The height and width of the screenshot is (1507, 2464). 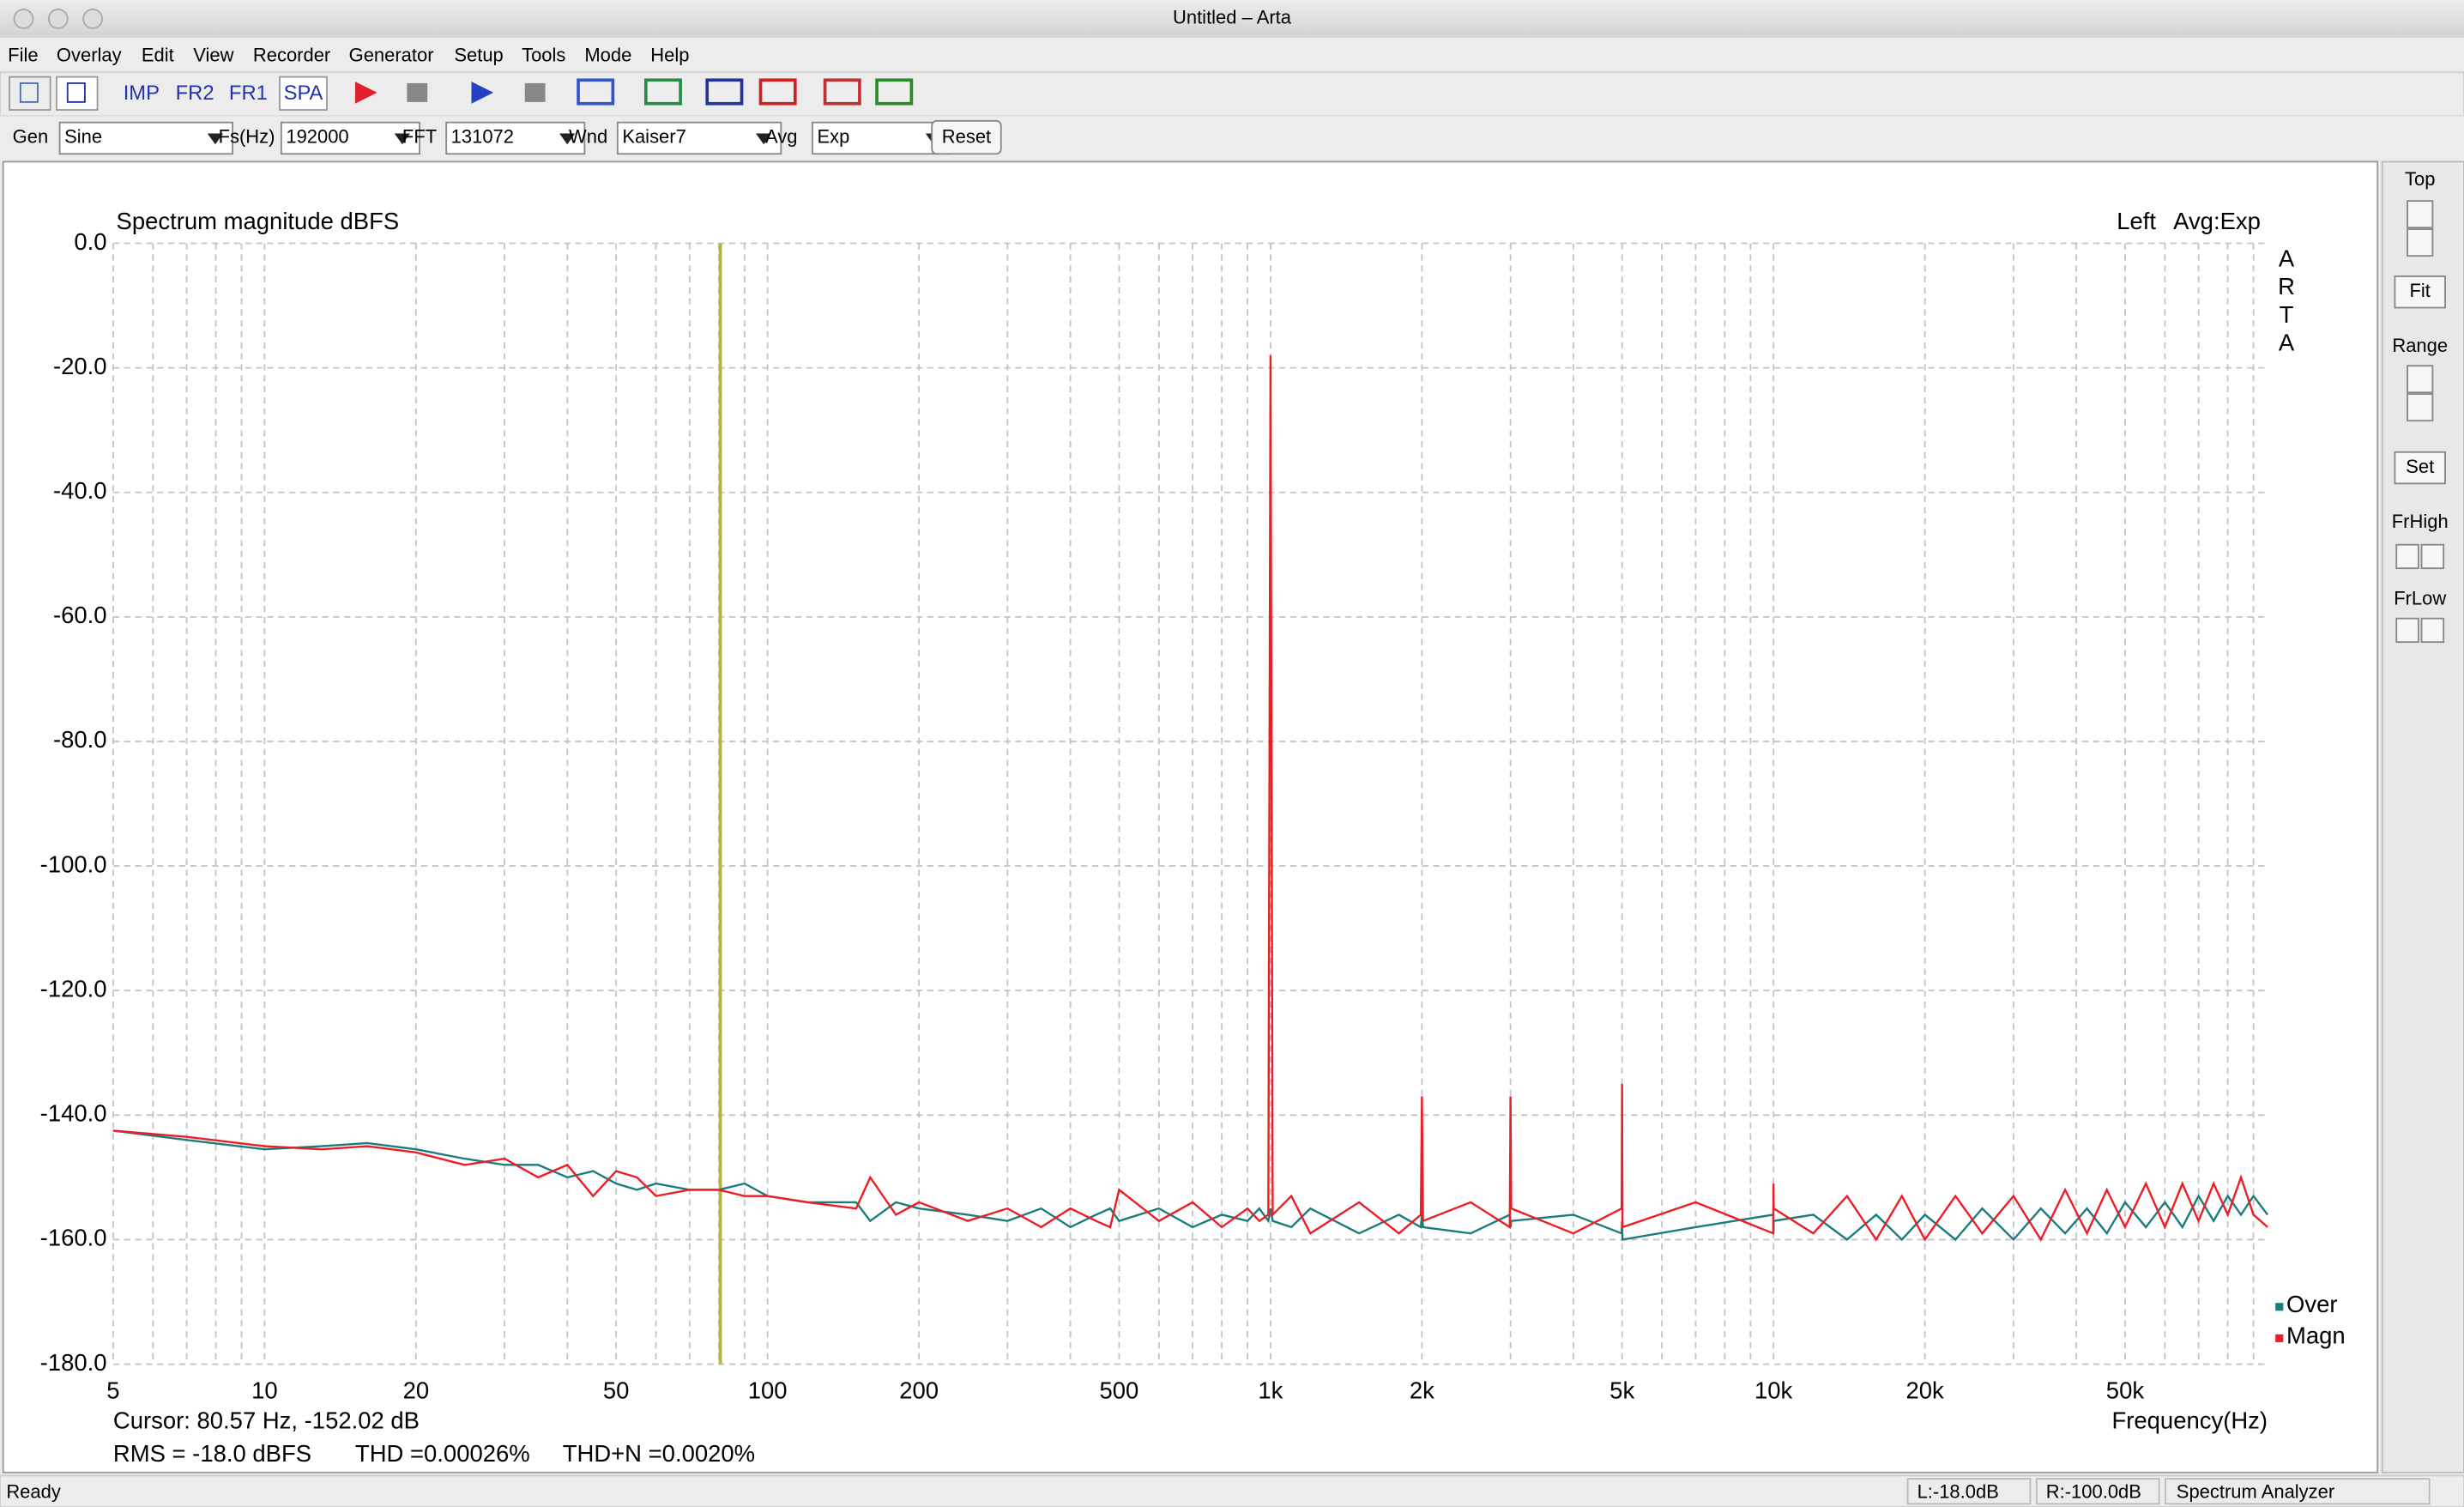 What do you see at coordinates (73, 988) in the screenshot?
I see `y-tick-label: -120.0` at bounding box center [73, 988].